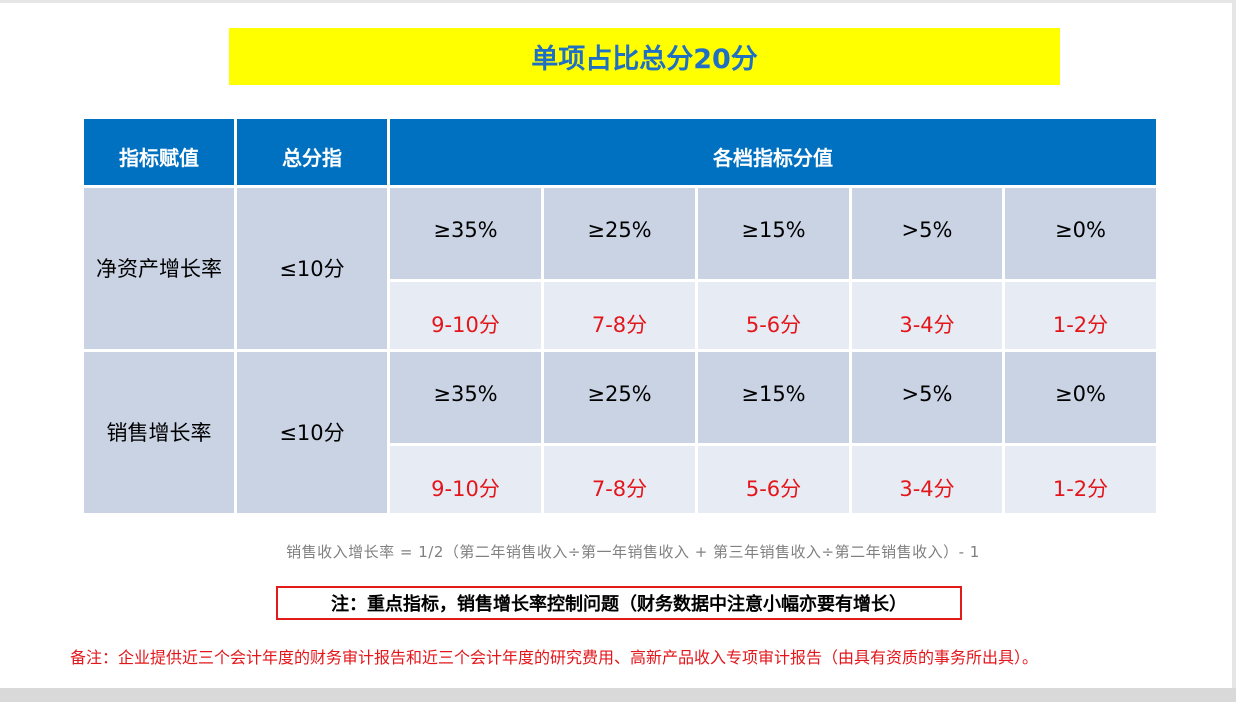  Describe the element at coordinates (773, 152) in the screenshot. I see `header-tiers: 各档指标分值` at that location.